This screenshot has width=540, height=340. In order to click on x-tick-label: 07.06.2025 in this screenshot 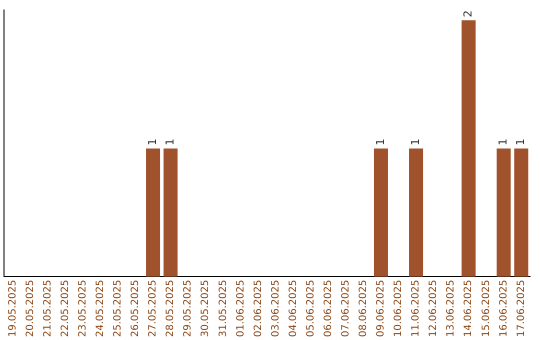, I will do `click(346, 309)`.